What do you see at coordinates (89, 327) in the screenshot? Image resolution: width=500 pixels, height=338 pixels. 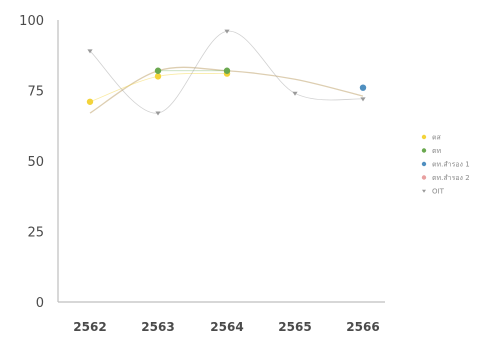 I see `x-tick-label: 2562` at bounding box center [89, 327].